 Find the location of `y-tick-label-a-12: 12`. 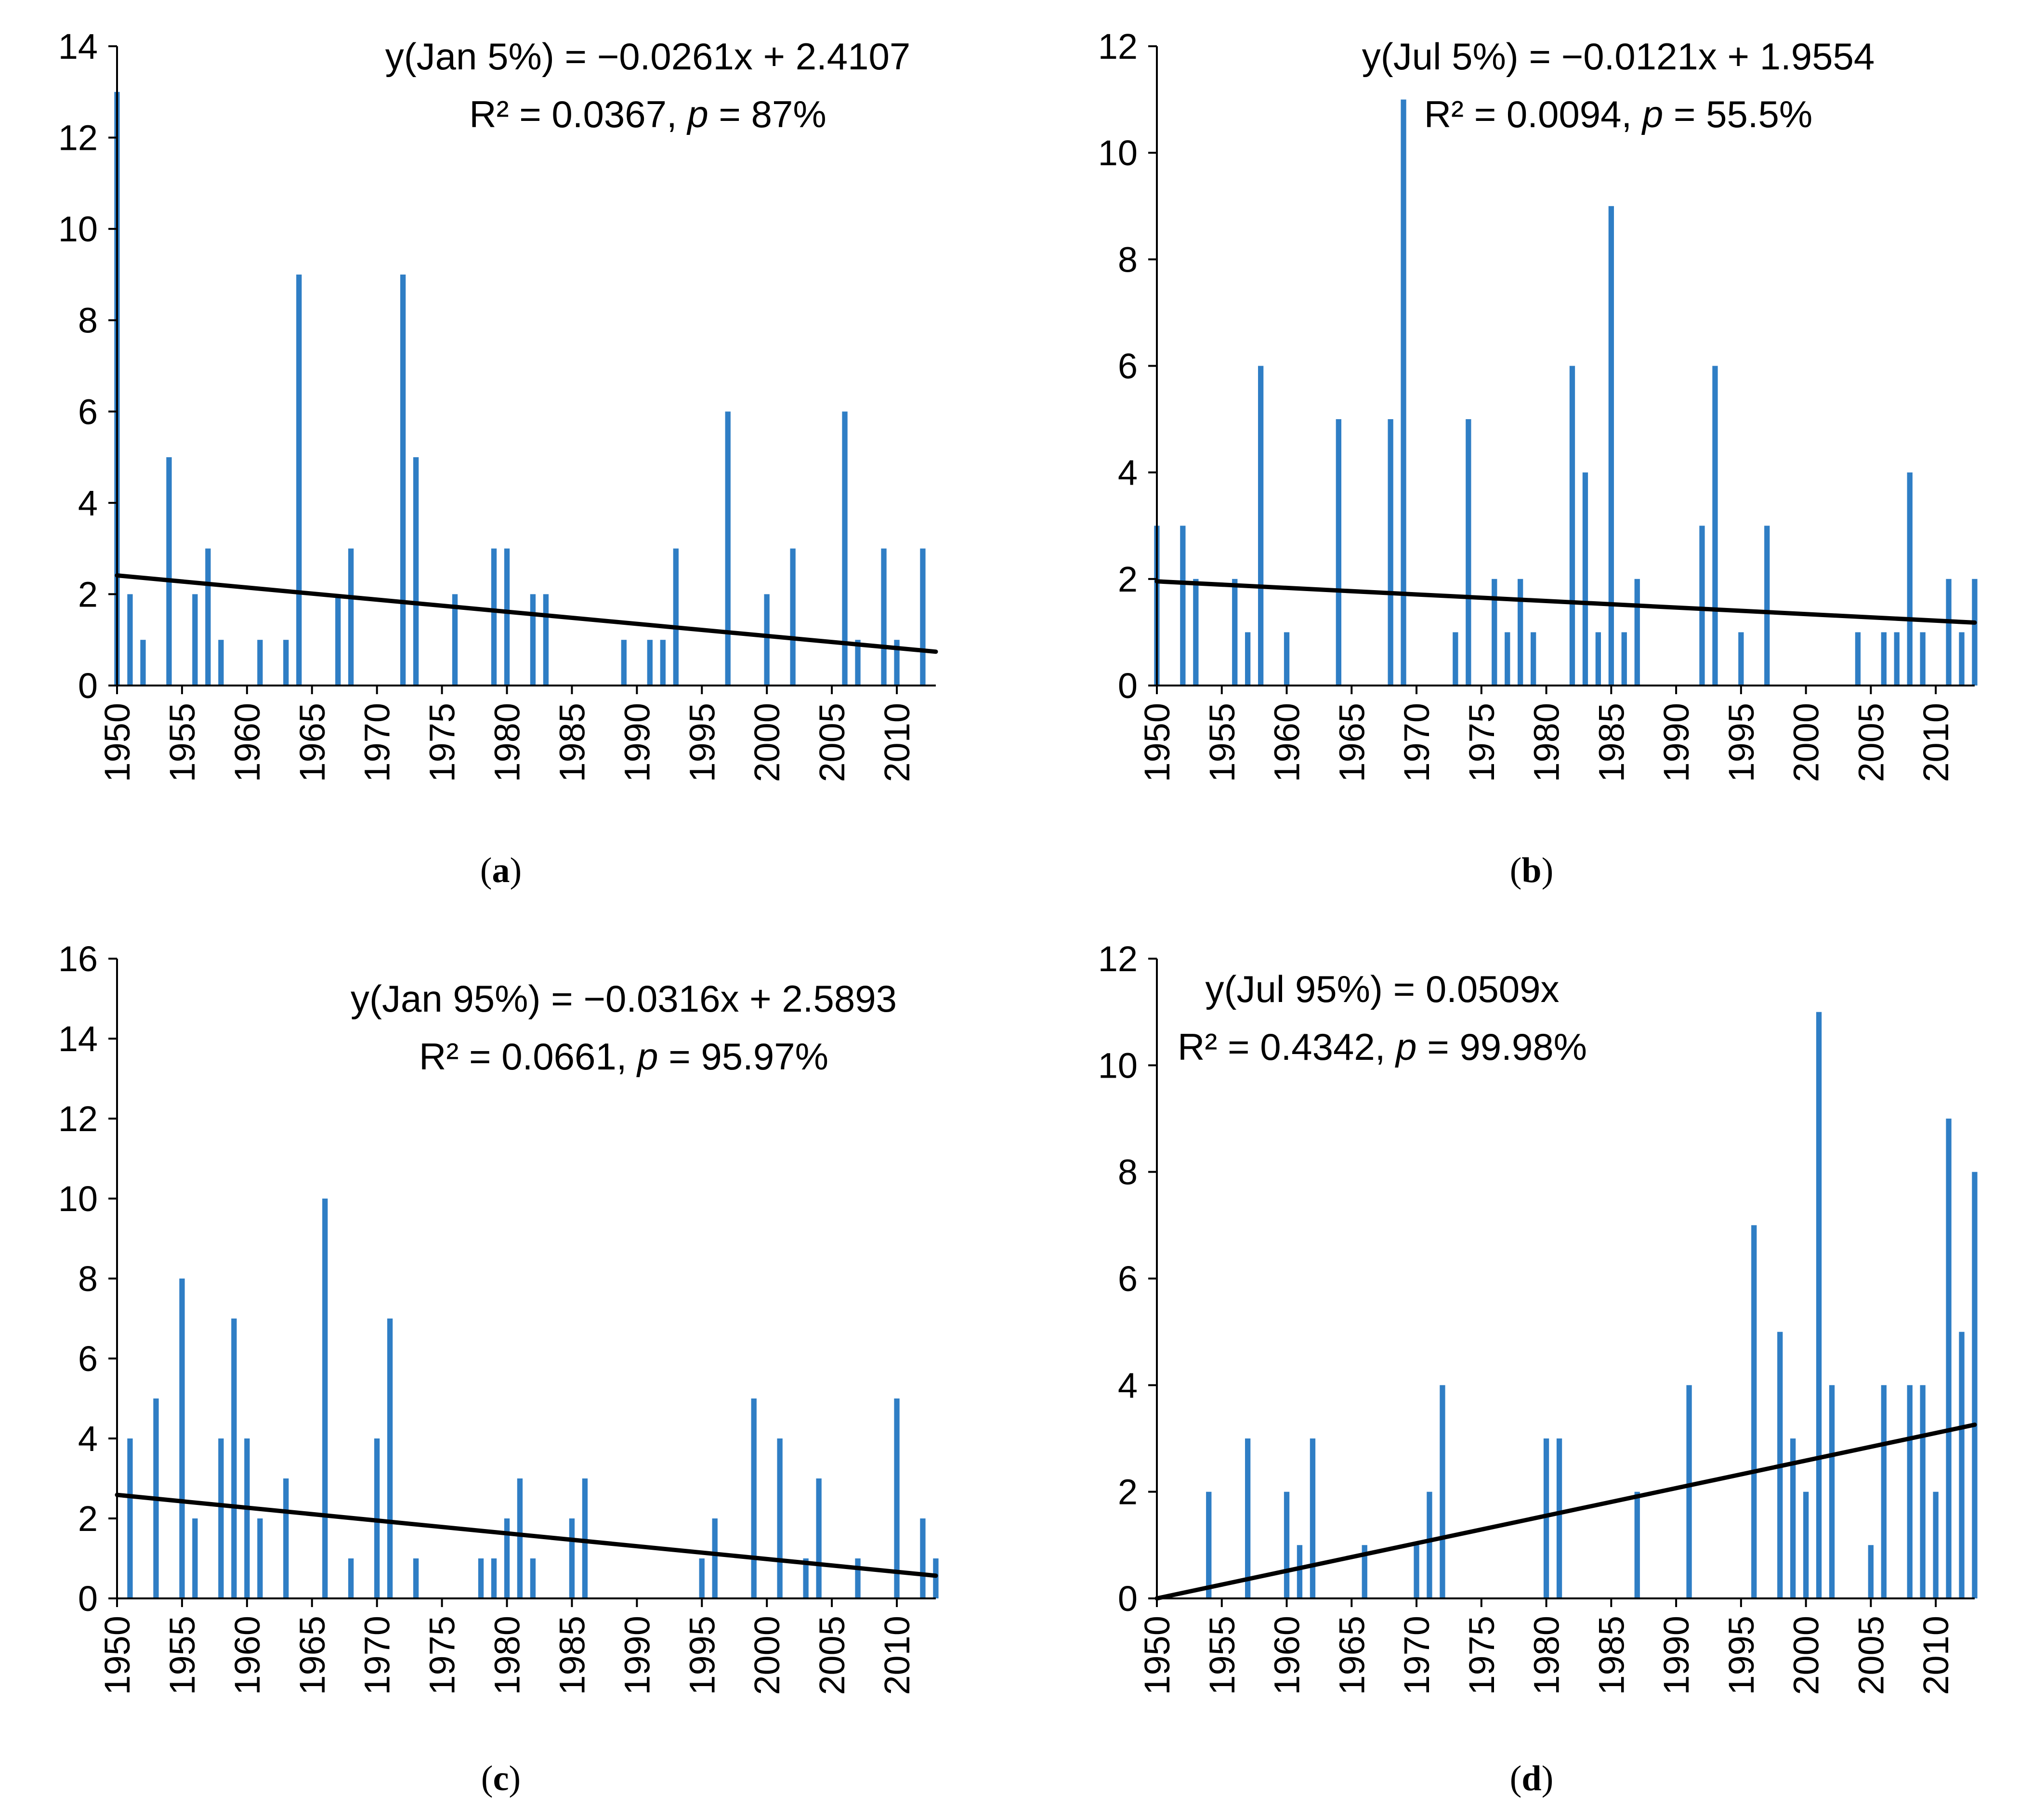

y-tick-label-a-12: 12 is located at coordinates (78, 138).